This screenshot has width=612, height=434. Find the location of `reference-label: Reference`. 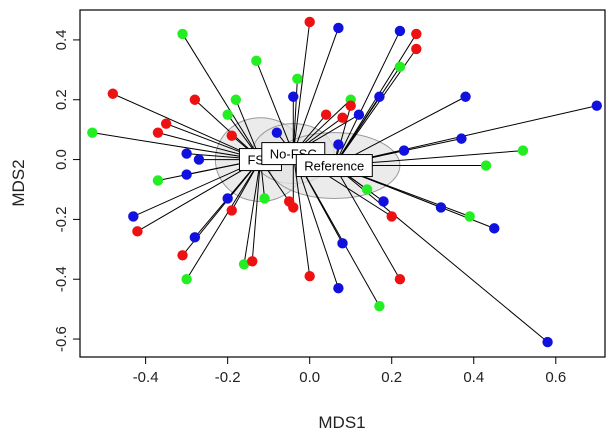

reference-label: Reference is located at coordinates (334, 166).